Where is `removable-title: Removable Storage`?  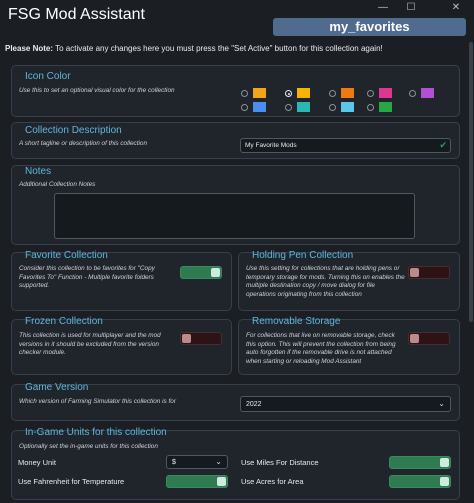
removable-title: Removable Storage is located at coordinates (296, 321).